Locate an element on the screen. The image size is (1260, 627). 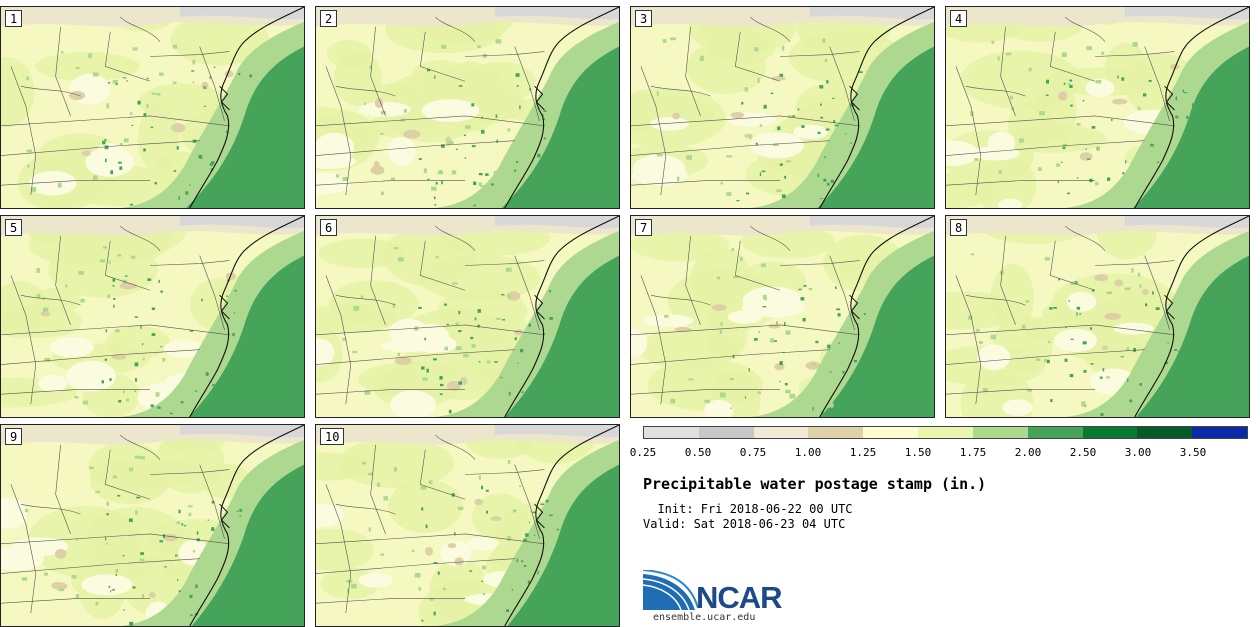
panel-number: 4 is located at coordinates (959, 18).